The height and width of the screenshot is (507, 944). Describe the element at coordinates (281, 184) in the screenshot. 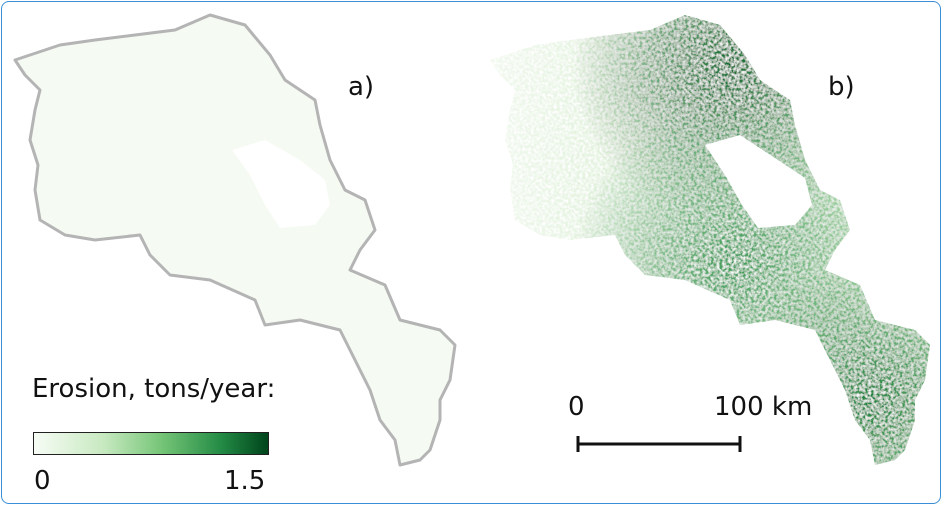

I see `lake-sevan-a` at that location.